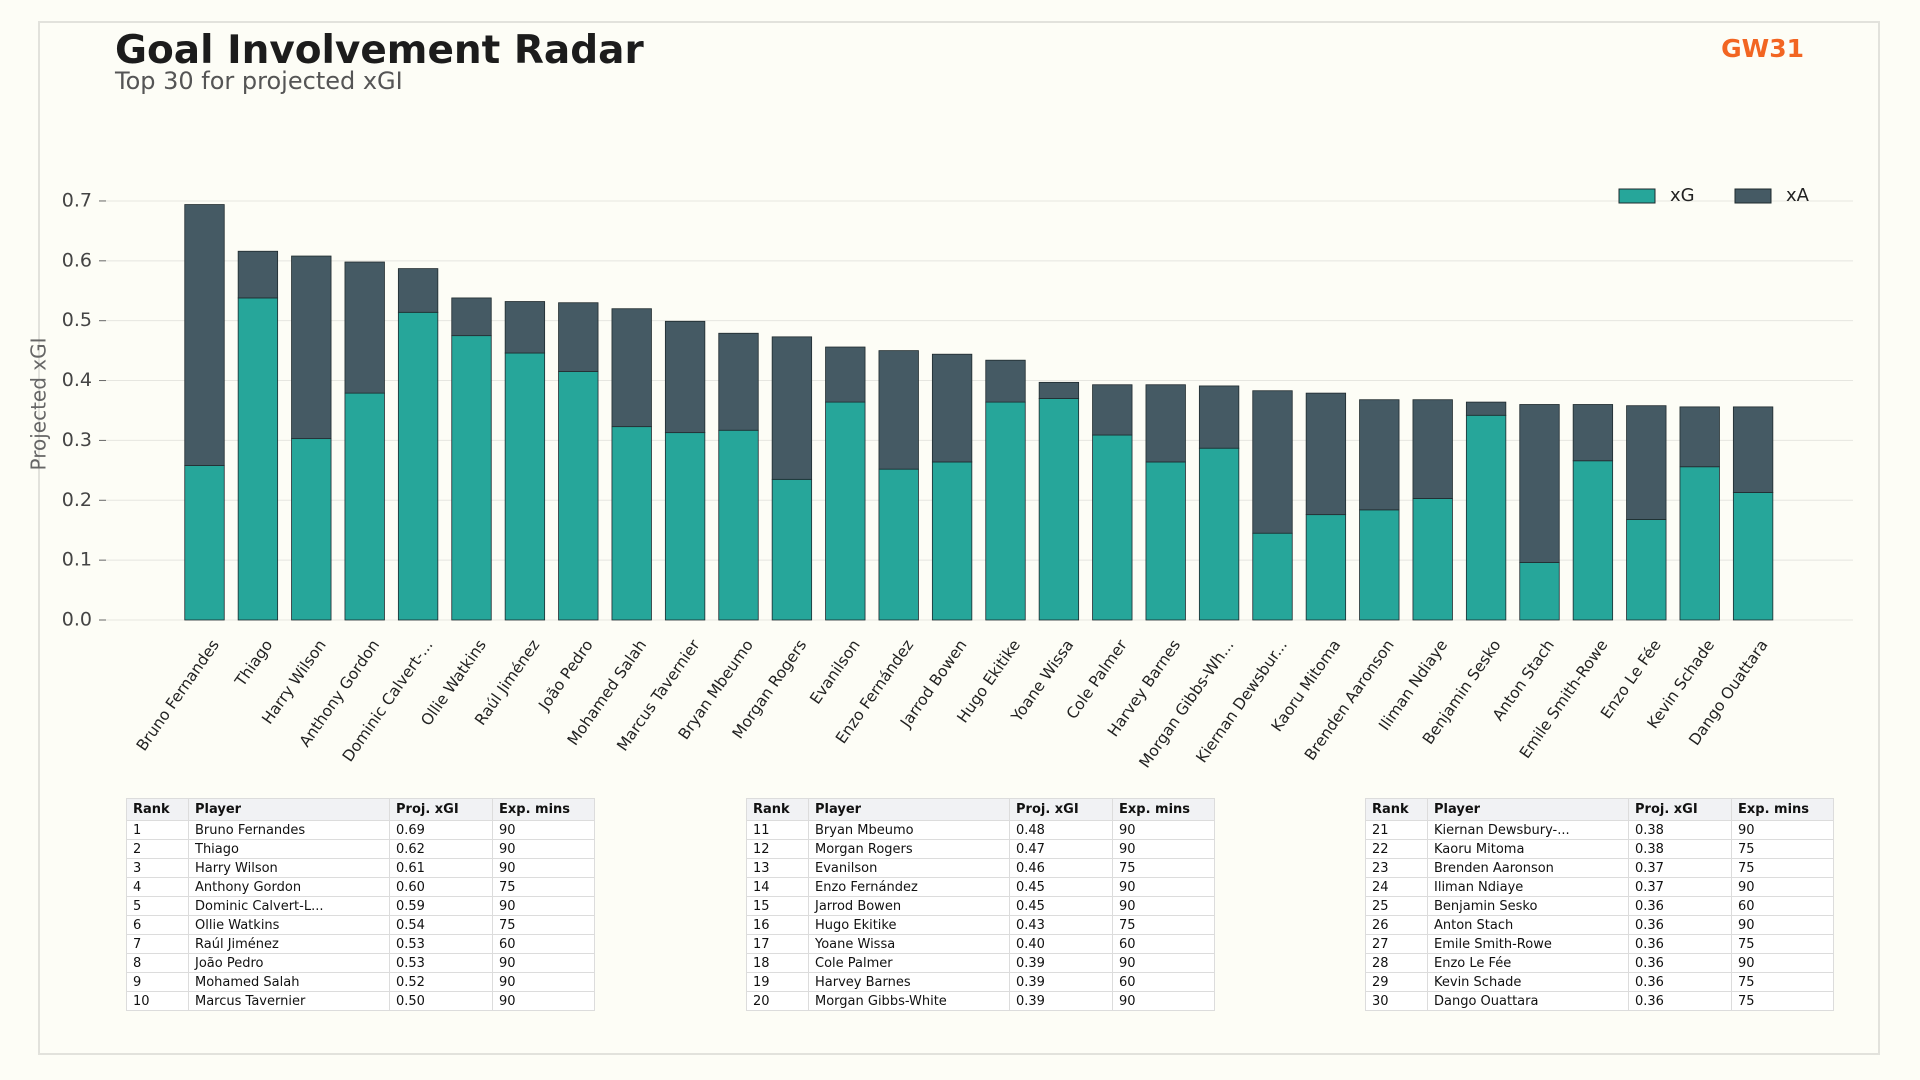 This screenshot has width=1920, height=1080. I want to click on table-cell: 16, so click(777, 925).